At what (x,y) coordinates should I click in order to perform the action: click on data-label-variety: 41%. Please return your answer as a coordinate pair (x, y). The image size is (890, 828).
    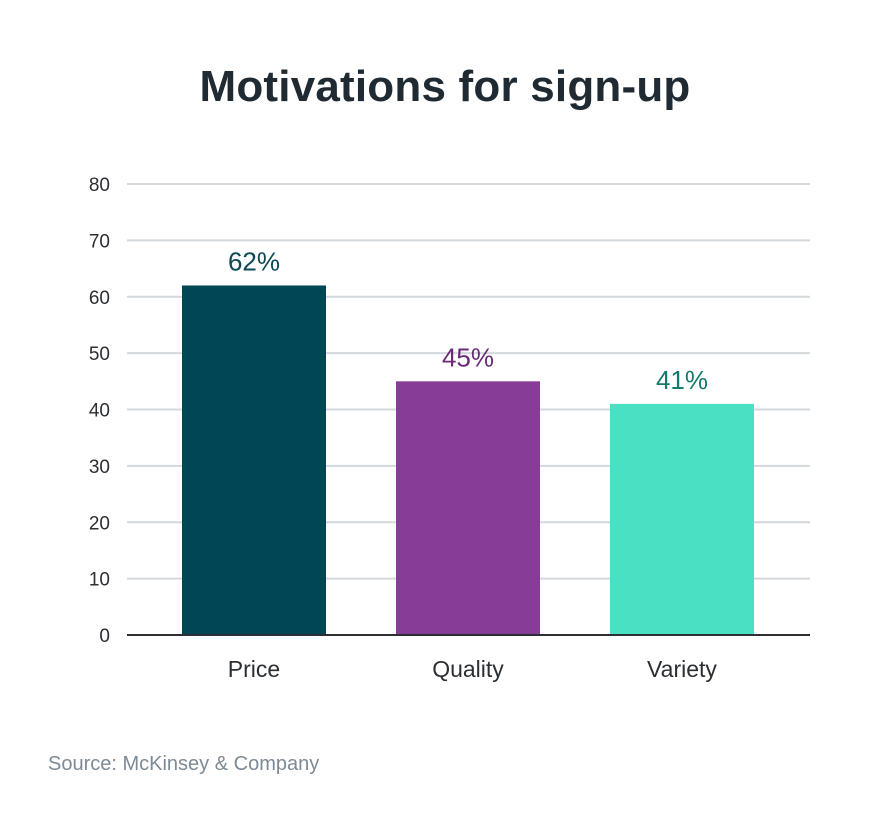
    Looking at the image, I should click on (682, 380).